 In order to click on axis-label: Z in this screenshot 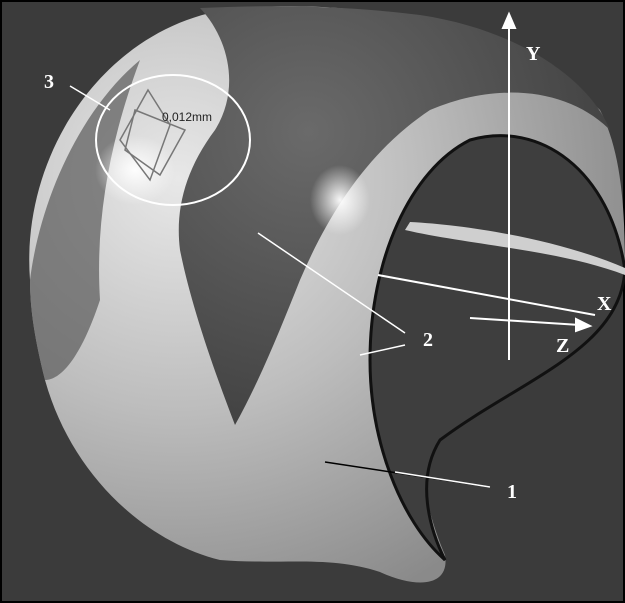, I will do `click(562, 346)`.